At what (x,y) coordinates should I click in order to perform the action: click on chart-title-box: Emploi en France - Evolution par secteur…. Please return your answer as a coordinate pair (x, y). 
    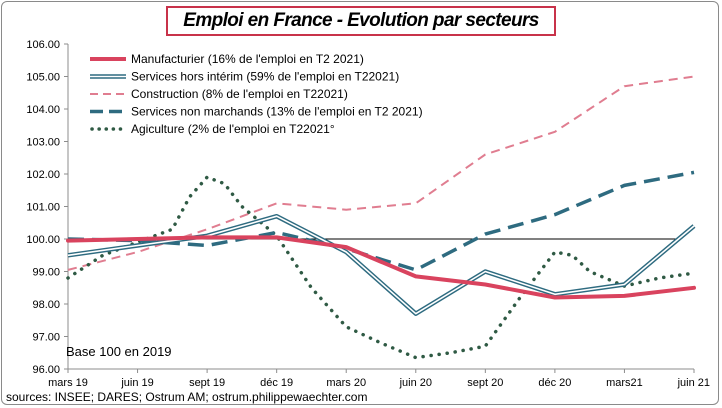
    Looking at the image, I should click on (361, 21).